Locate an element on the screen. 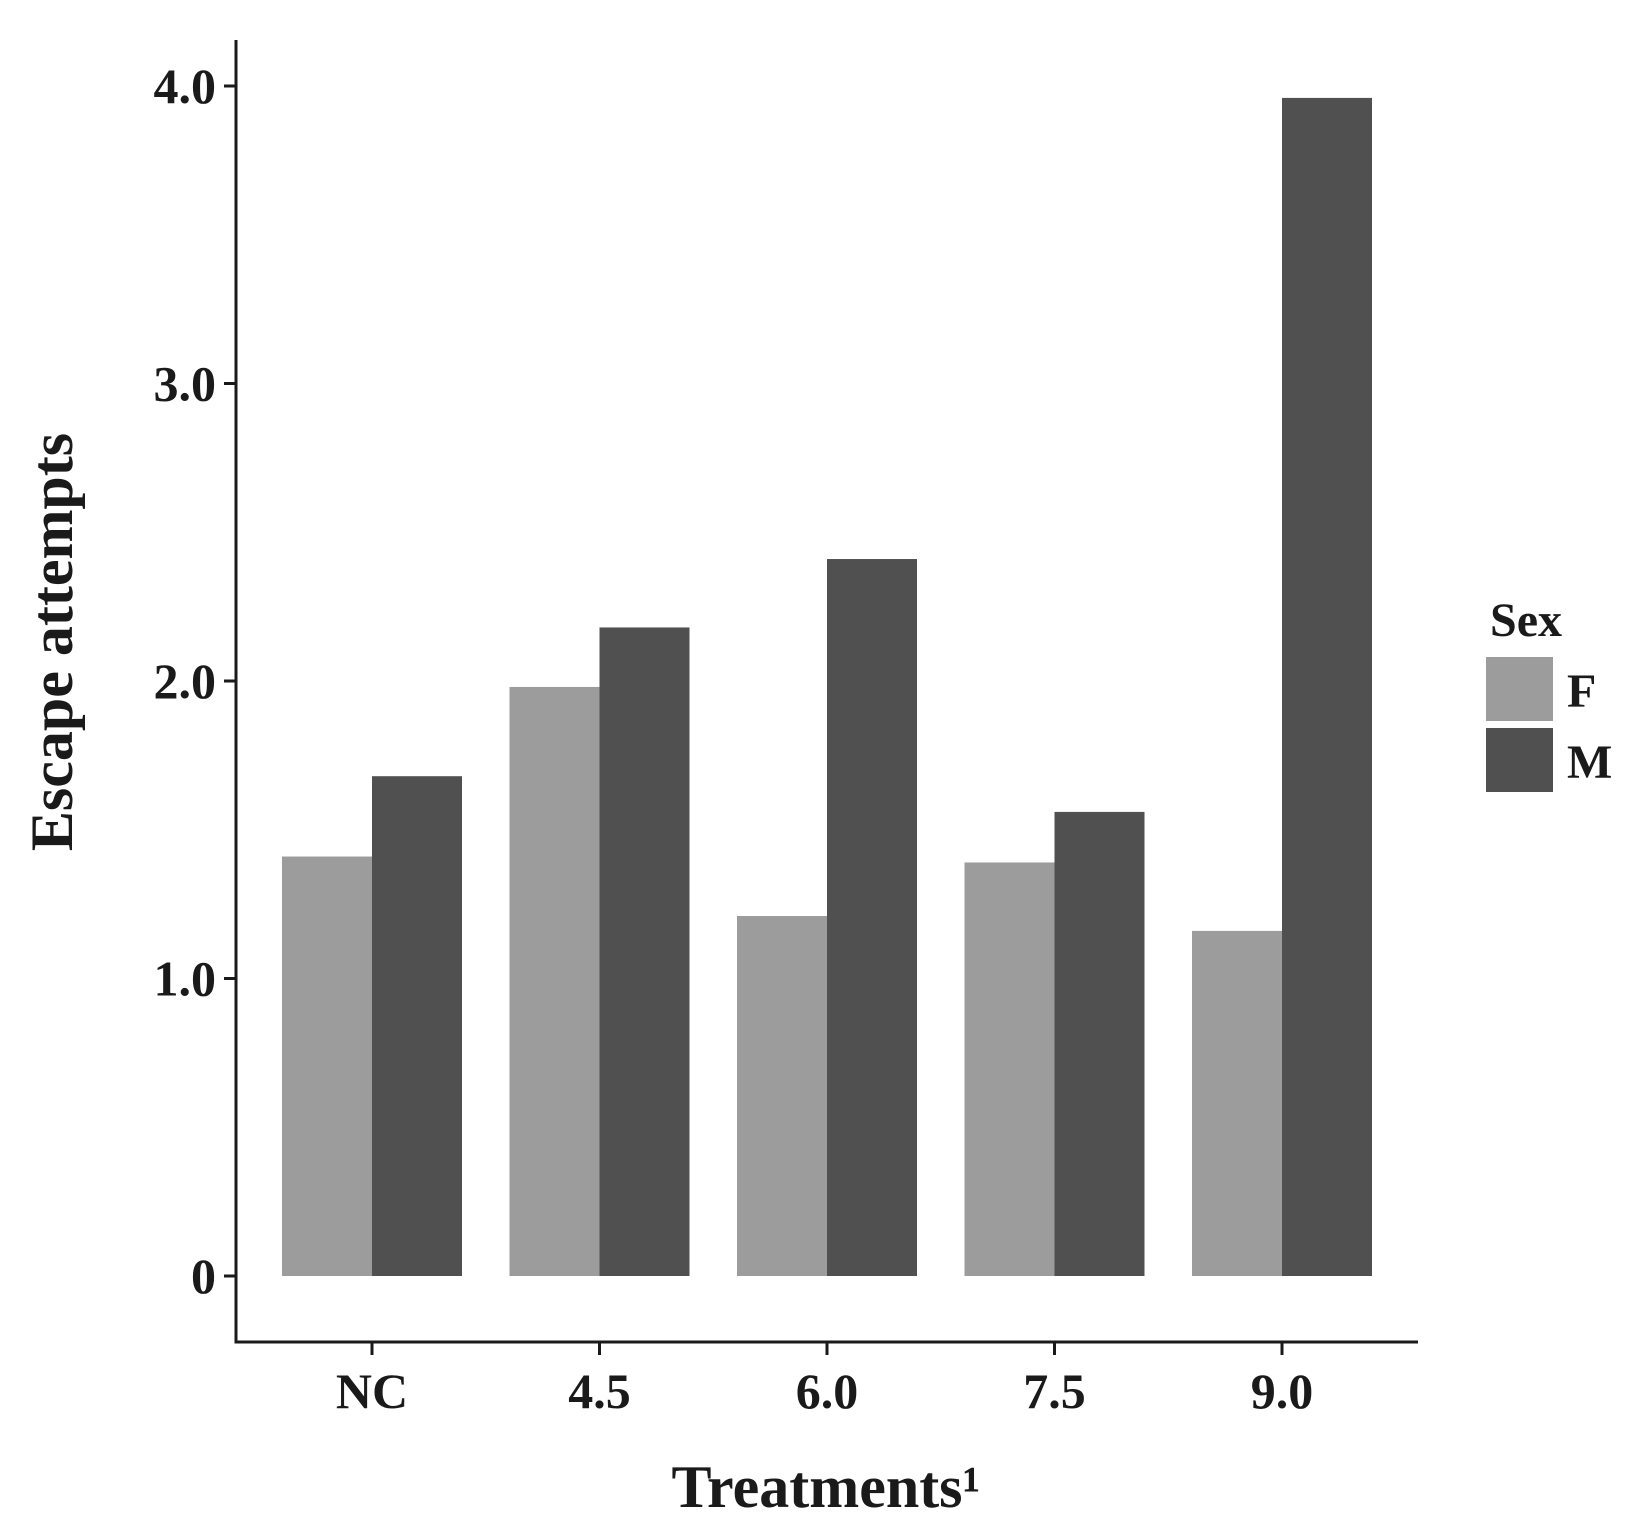 The image size is (1633, 1539). y-tick-label: 4.0 is located at coordinates (185, 86).